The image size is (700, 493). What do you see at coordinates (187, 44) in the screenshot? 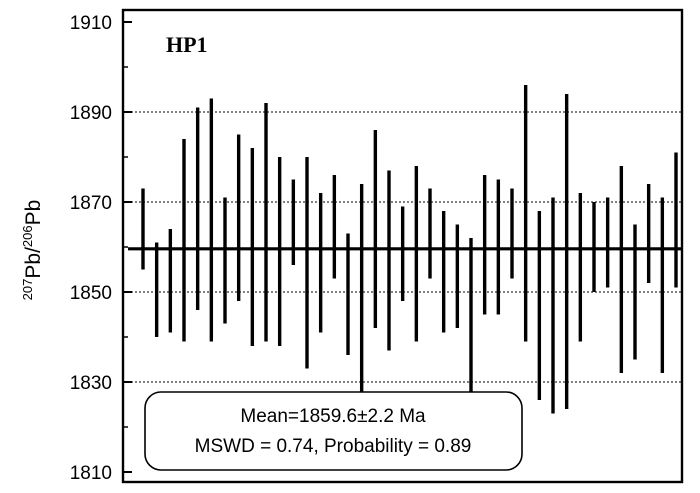
I see `panel-label: HP1` at bounding box center [187, 44].